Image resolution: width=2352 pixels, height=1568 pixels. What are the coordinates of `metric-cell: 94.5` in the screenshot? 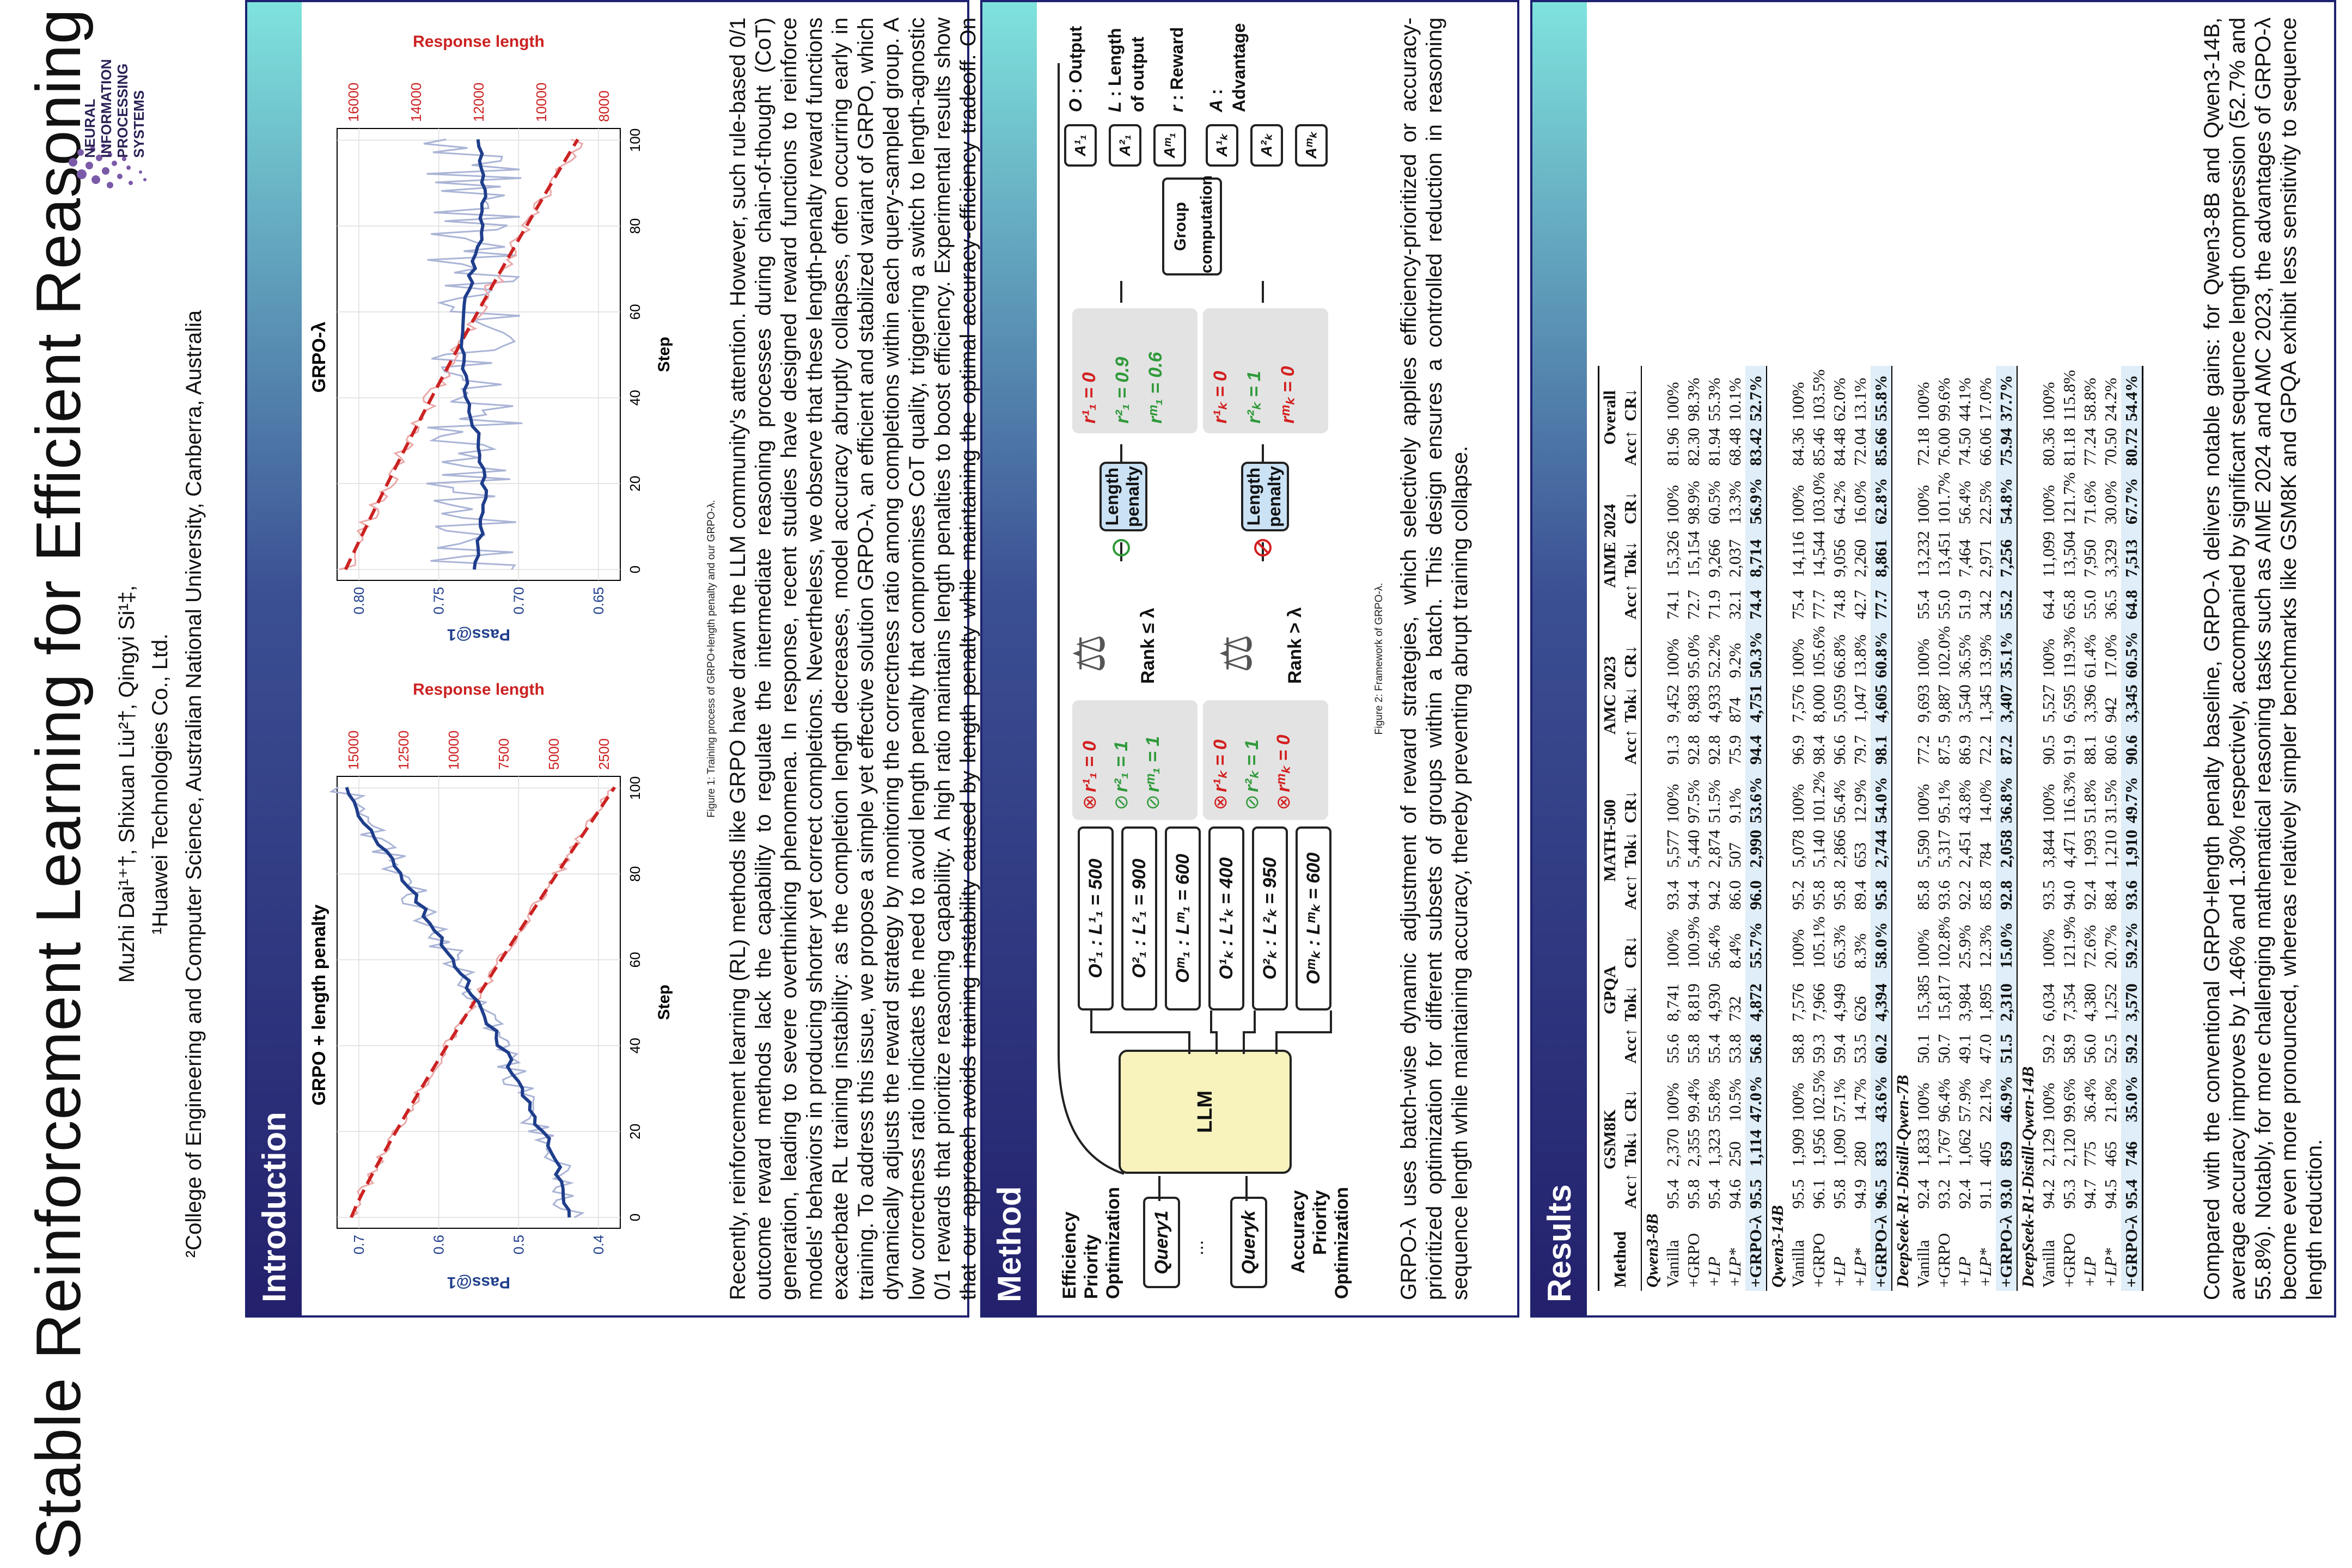 It's located at (2110, 1194).